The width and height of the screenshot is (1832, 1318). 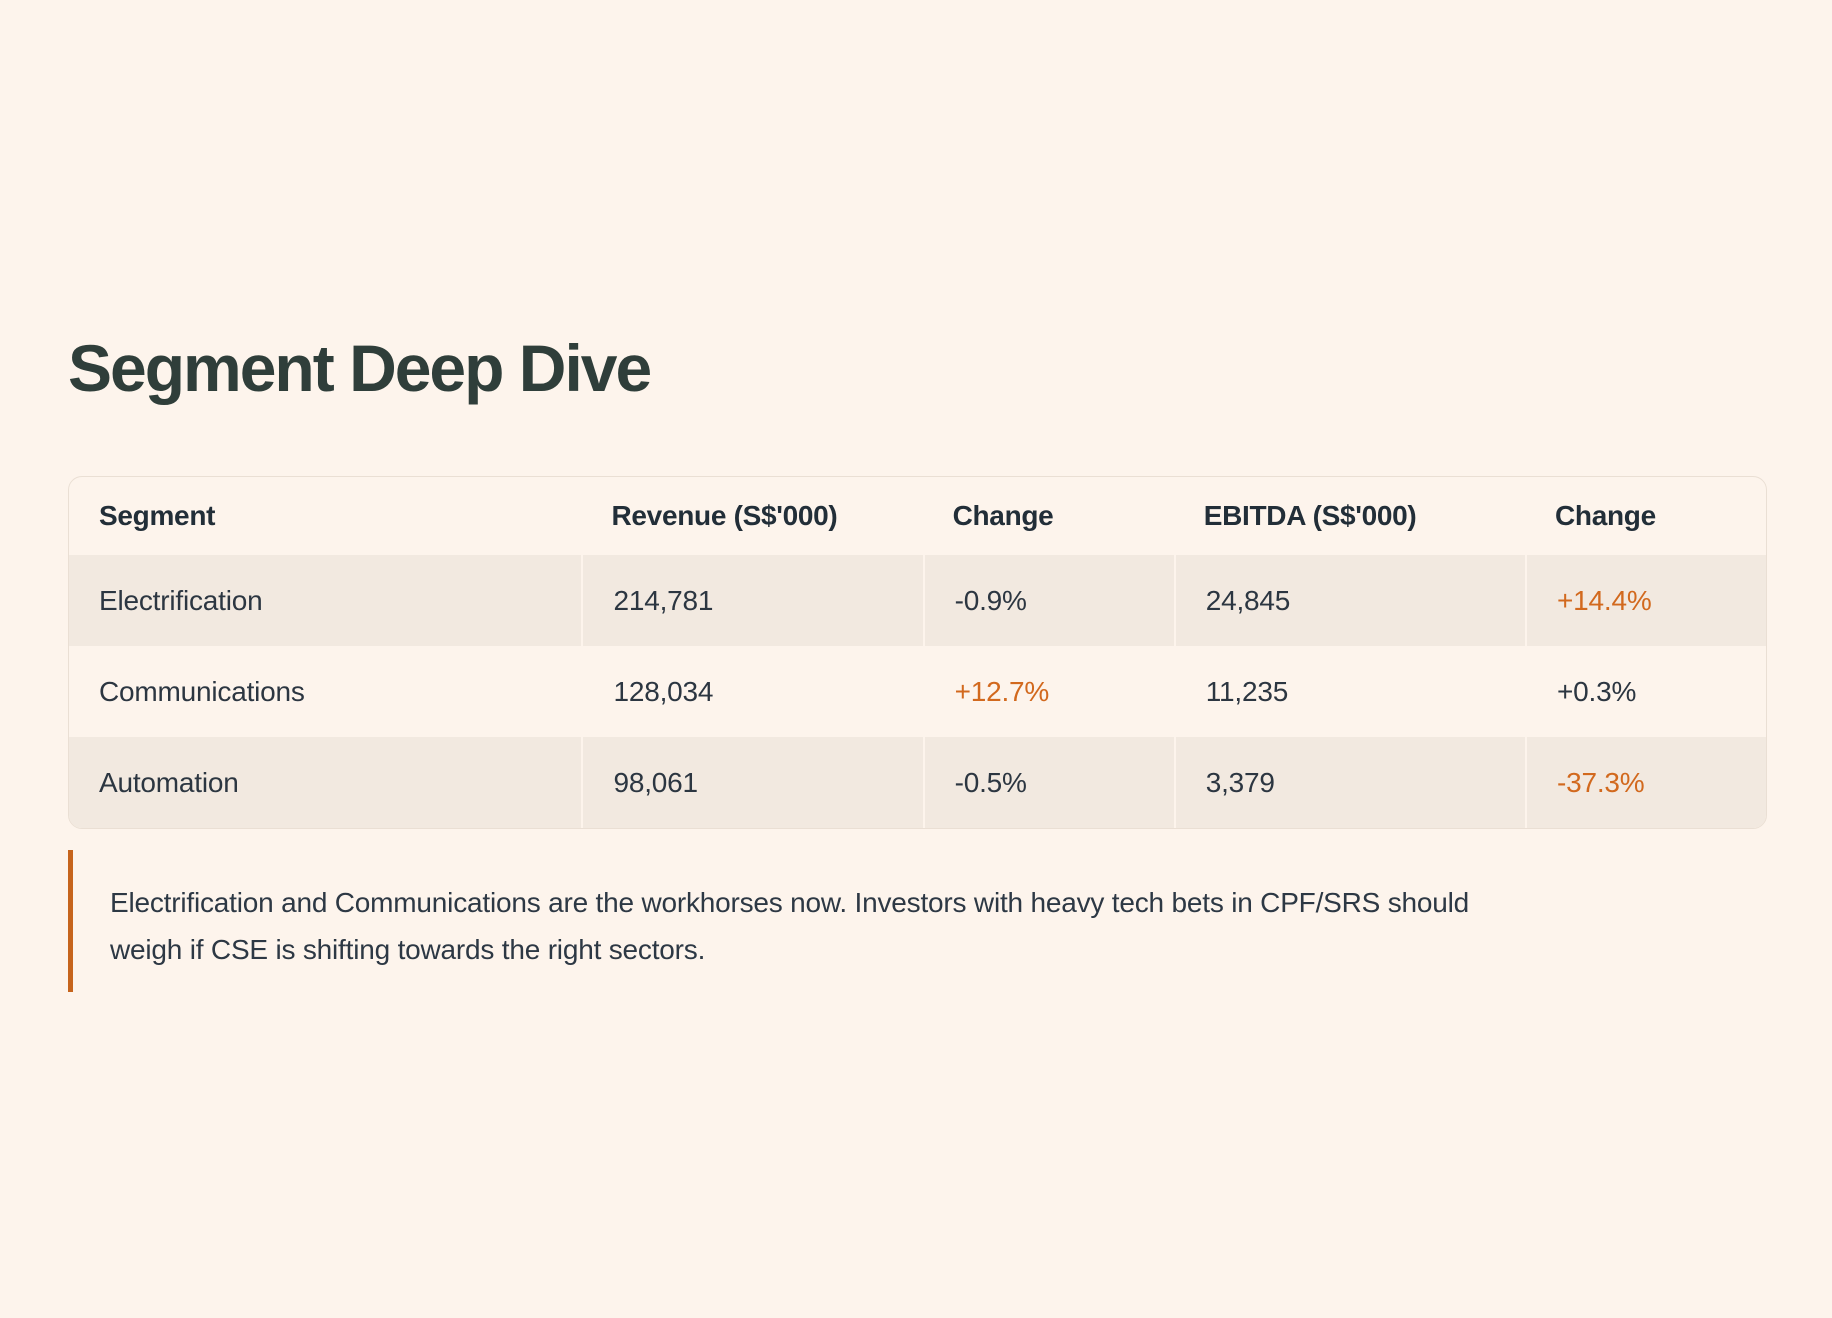 I want to click on cell-segment: Electrification, so click(x=181, y=600).